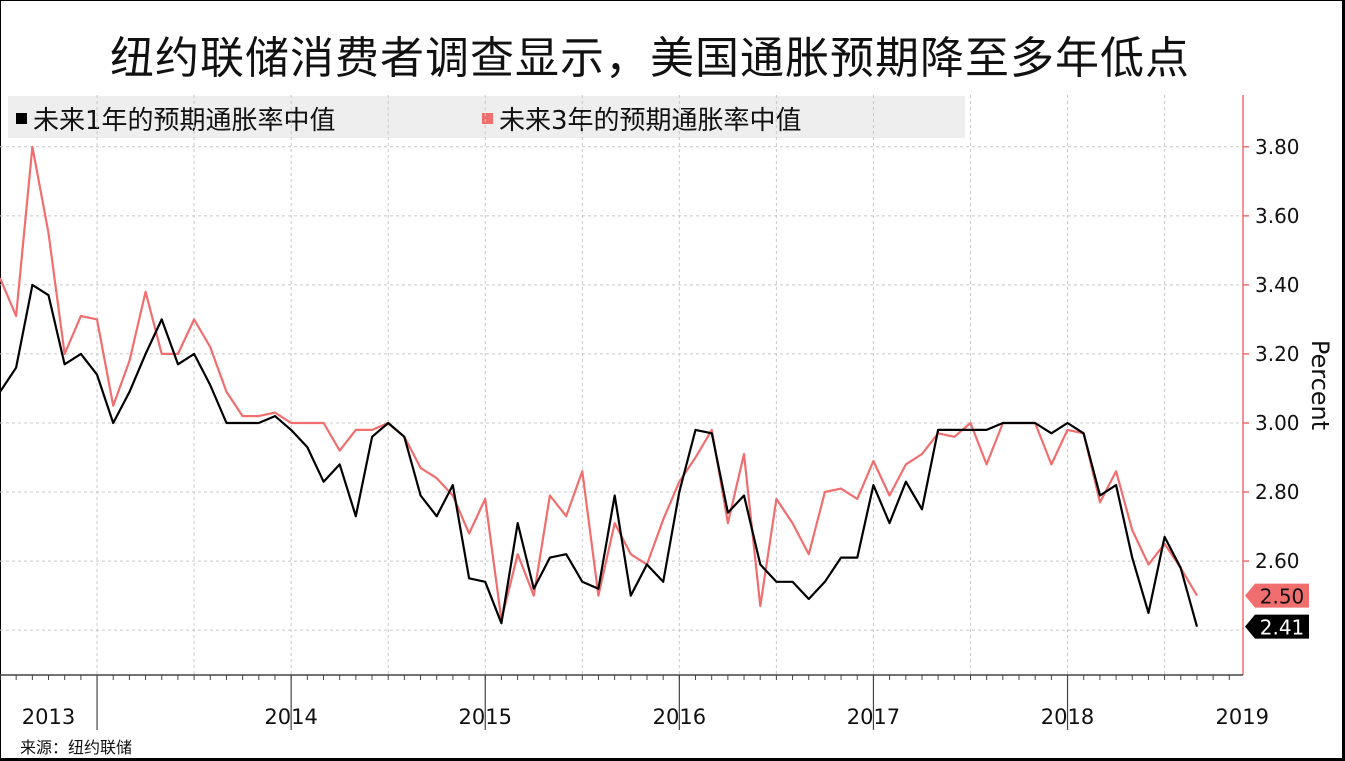 This screenshot has width=1345, height=761. I want to click on x-tick-label-2018: 2018, so click(1067, 717).